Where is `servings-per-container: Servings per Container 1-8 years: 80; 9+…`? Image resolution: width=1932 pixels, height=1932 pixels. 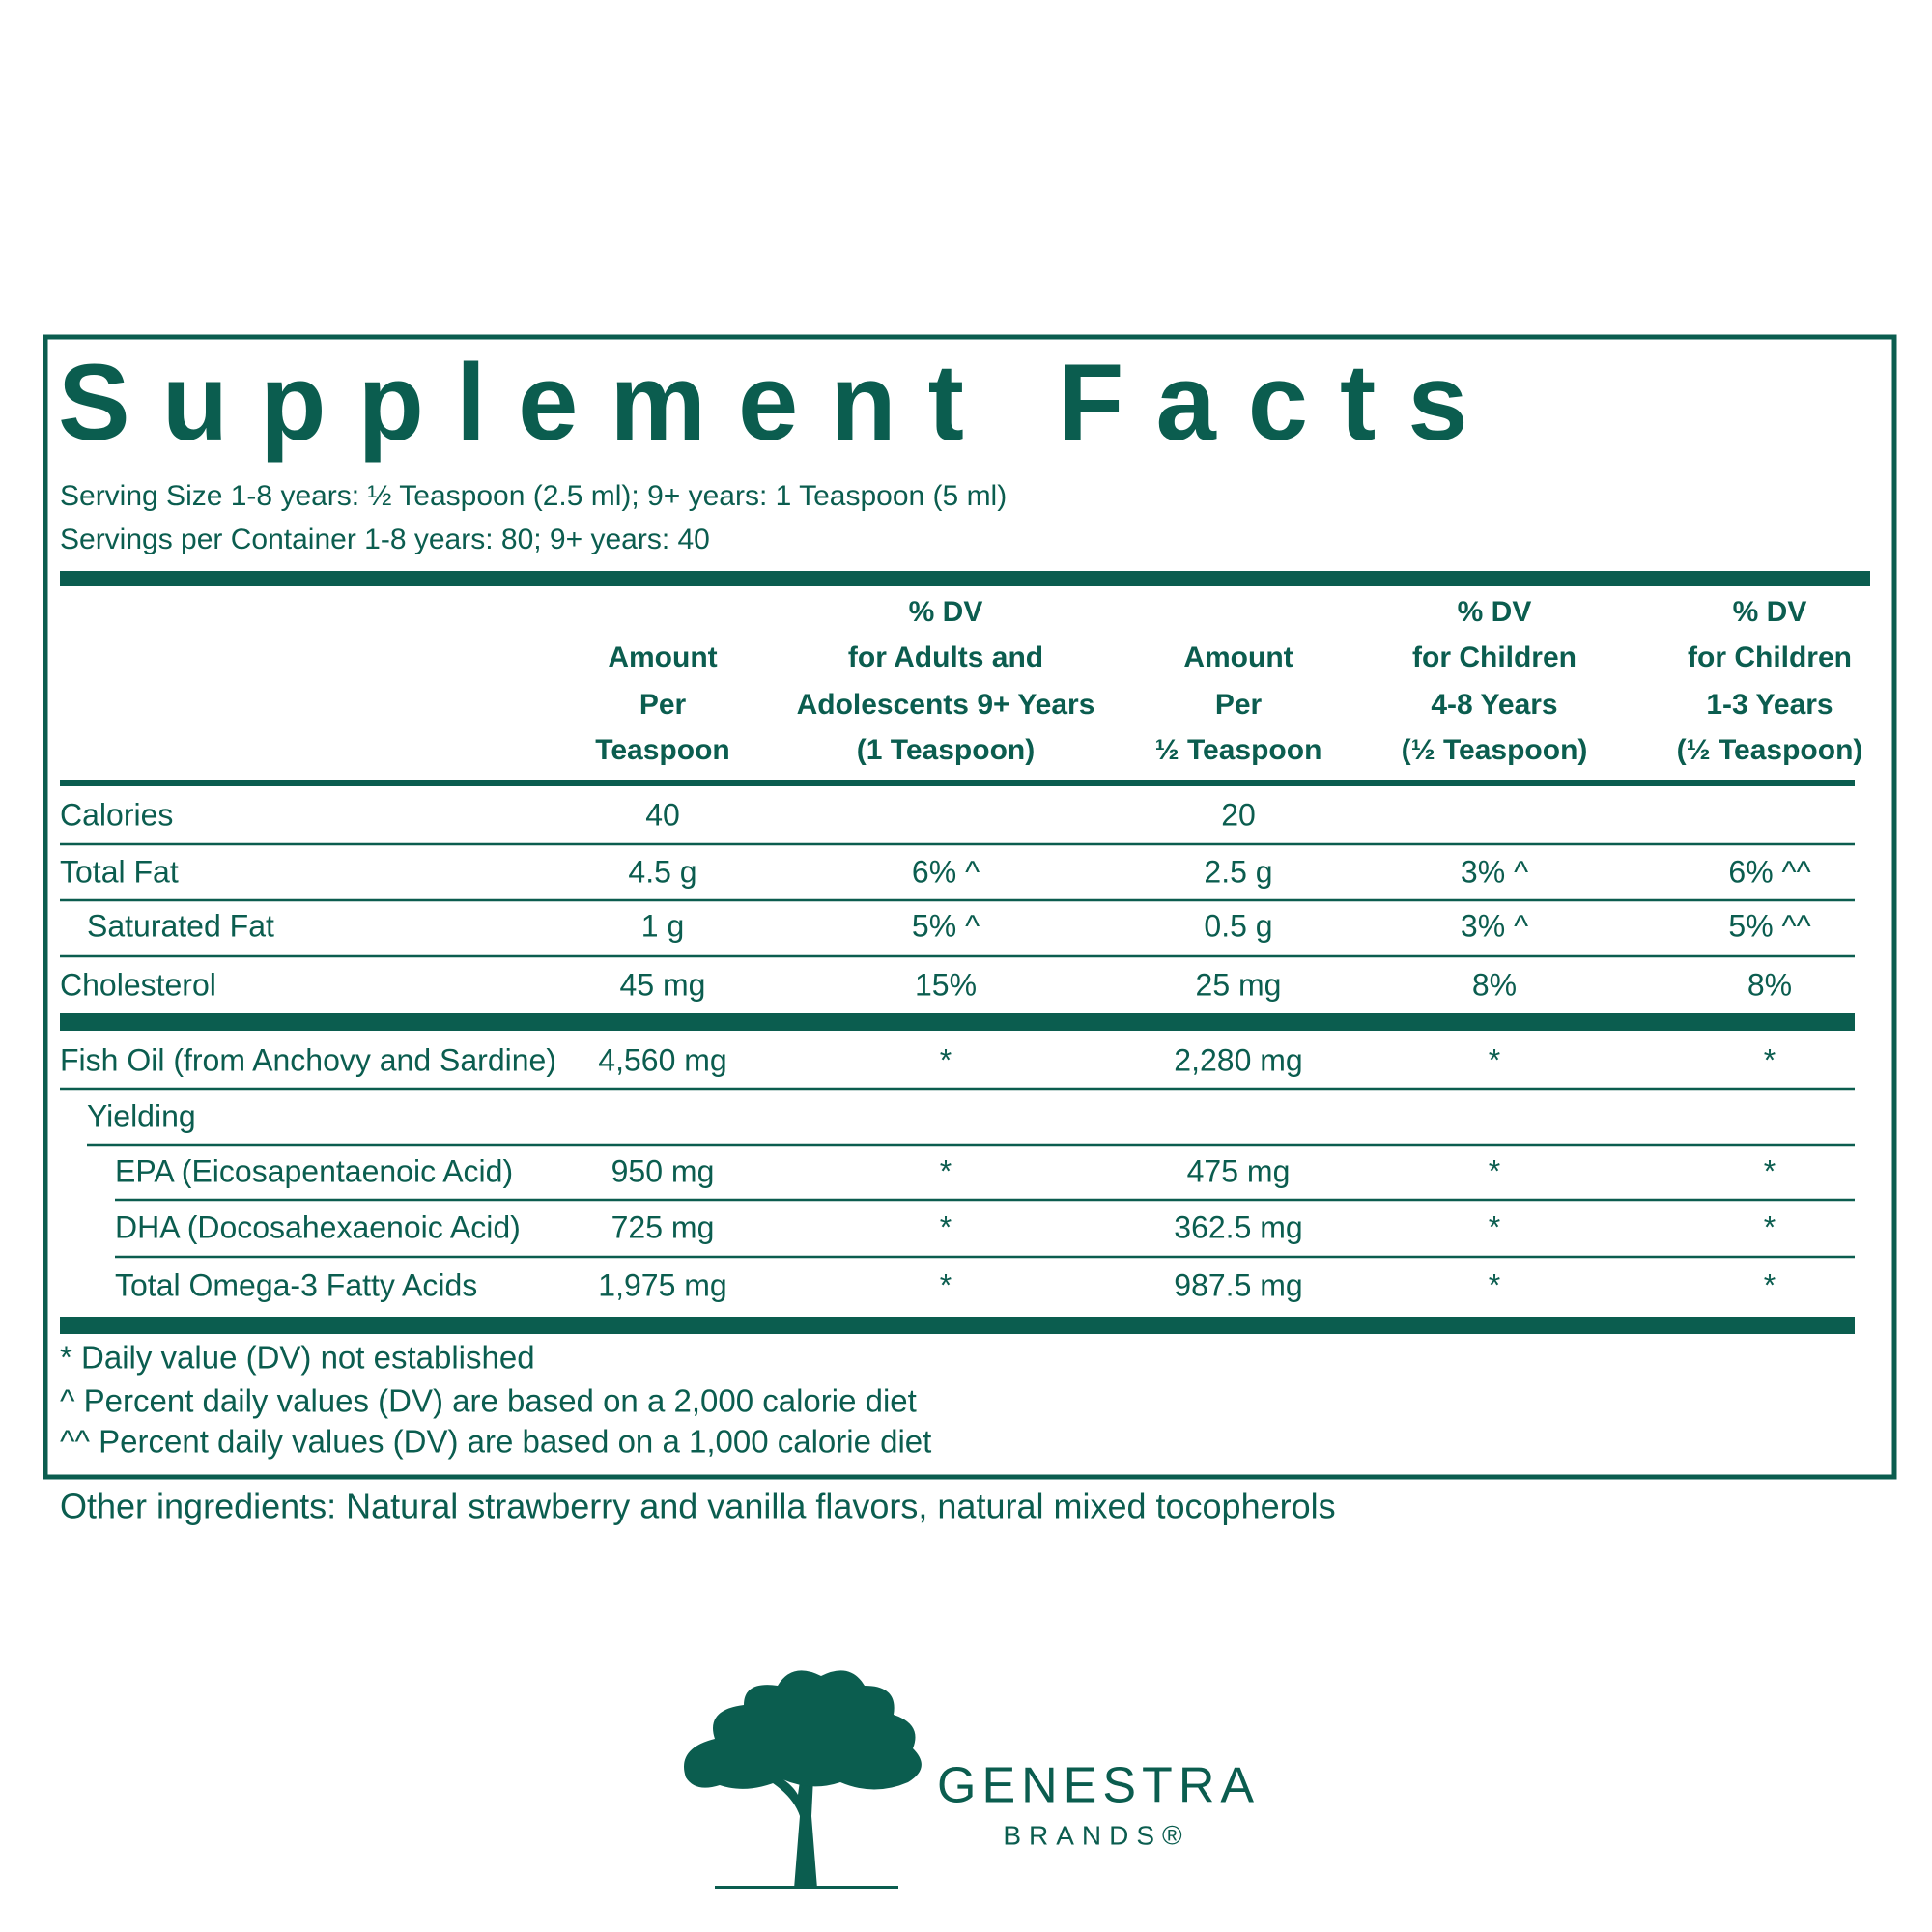 servings-per-container: Servings per Container 1-8 years: 80; 9+… is located at coordinates (385, 539).